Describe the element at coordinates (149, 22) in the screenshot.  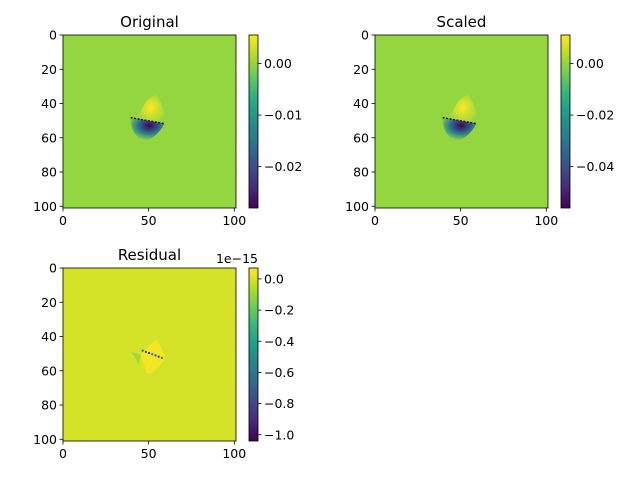
I see `panel-title: Original` at that location.